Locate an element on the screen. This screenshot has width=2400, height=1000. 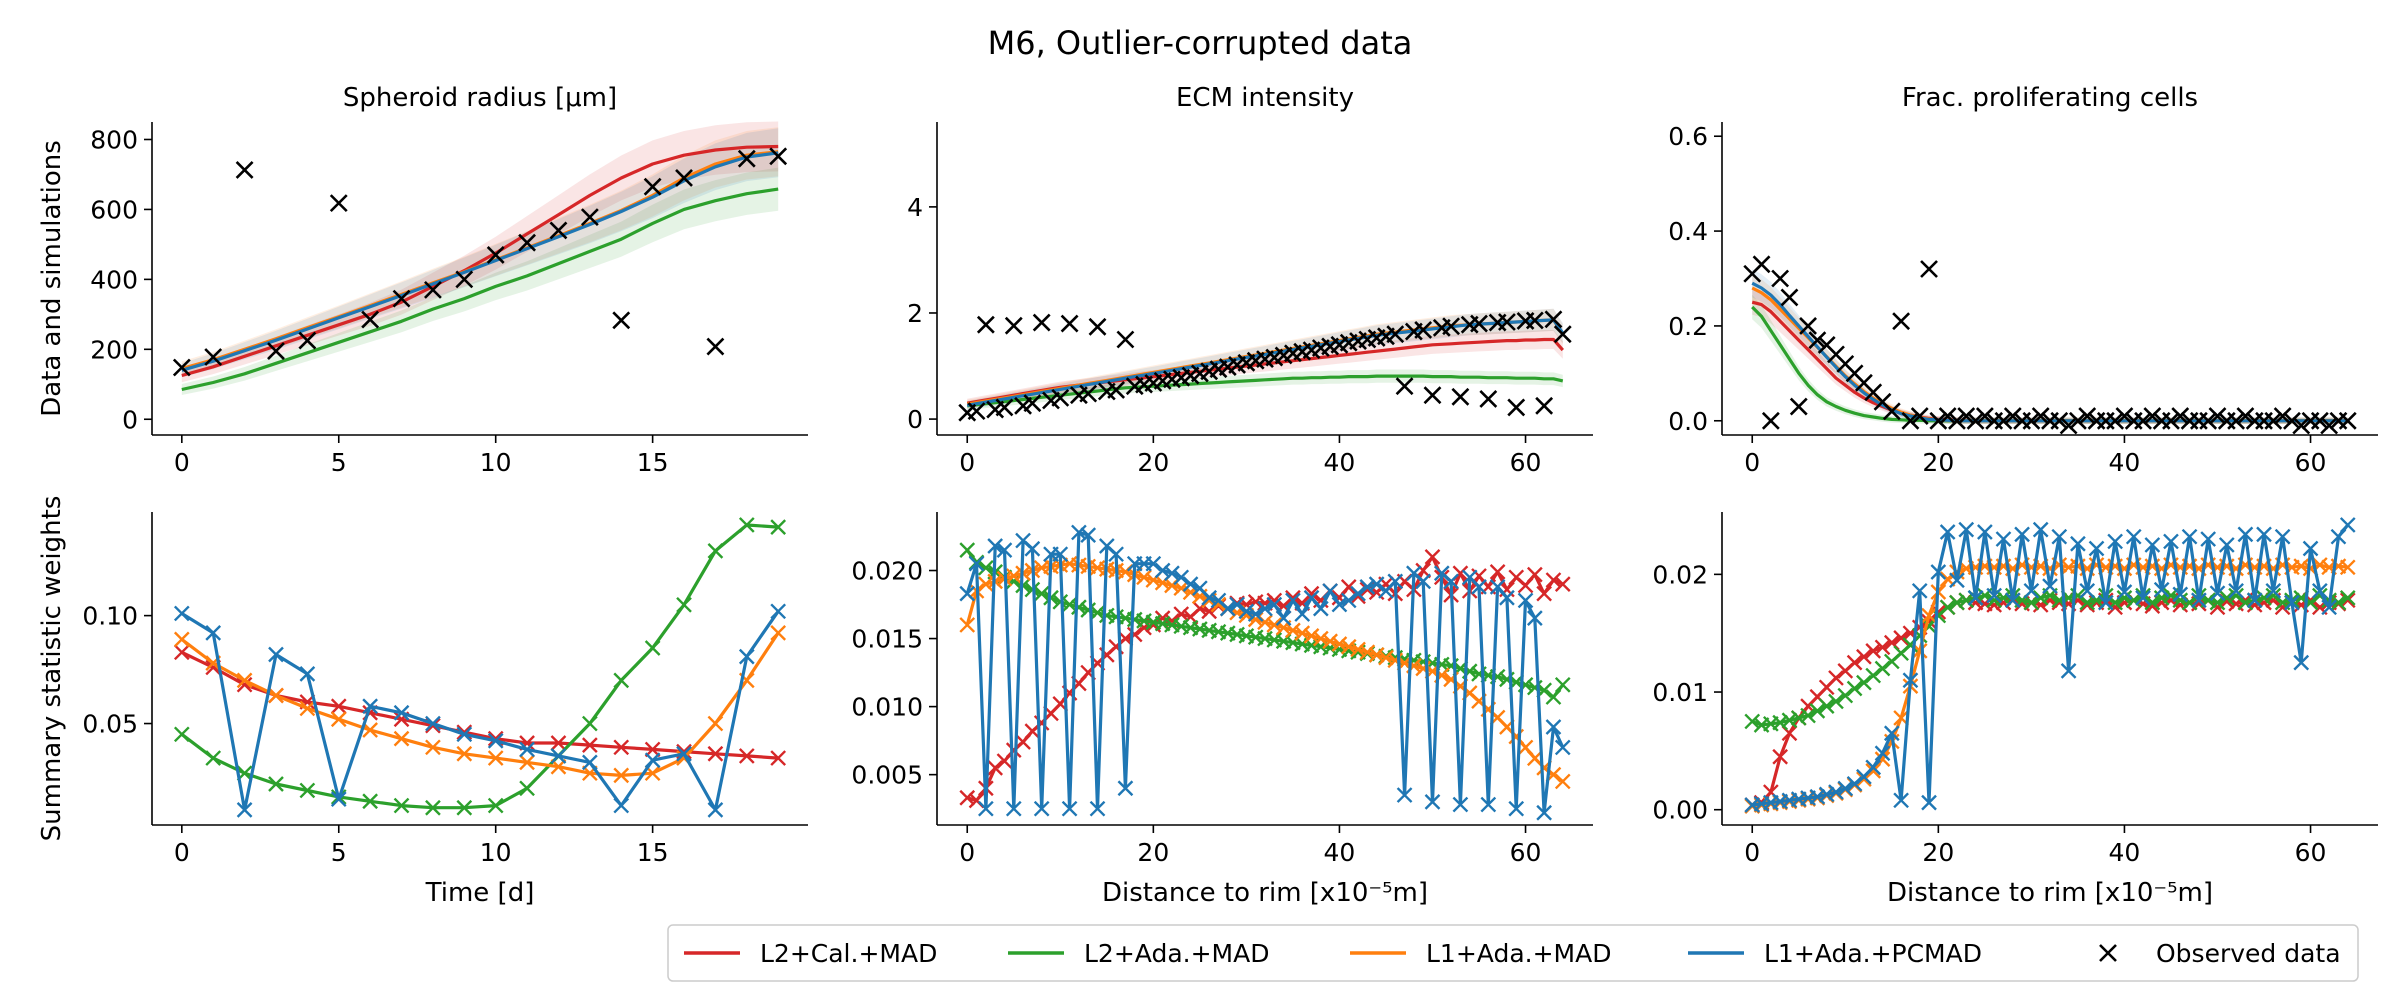
y-tick-label: 800 is located at coordinates (114, 139).